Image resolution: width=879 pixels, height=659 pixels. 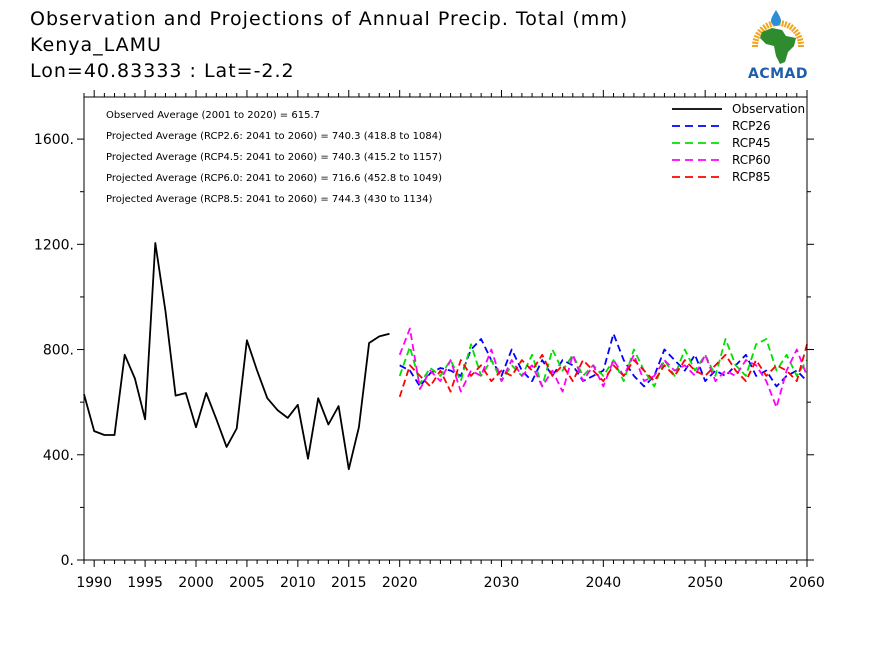 What do you see at coordinates (96, 45) in the screenshot?
I see `location-label: Kenya_LAMU` at bounding box center [96, 45].